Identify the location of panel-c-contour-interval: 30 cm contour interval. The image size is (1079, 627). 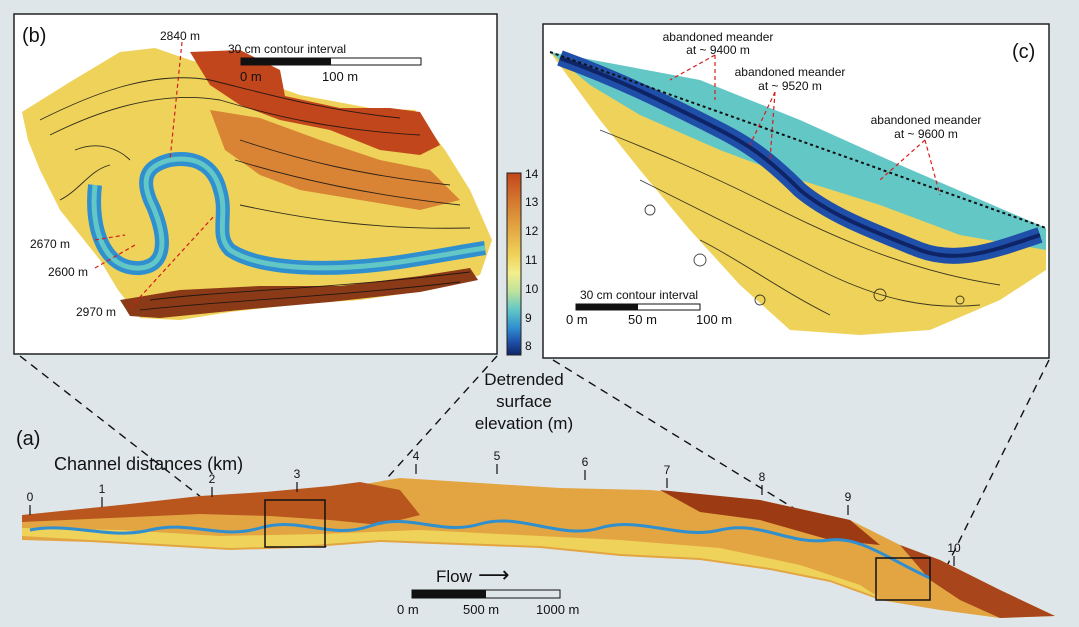
(639, 295).